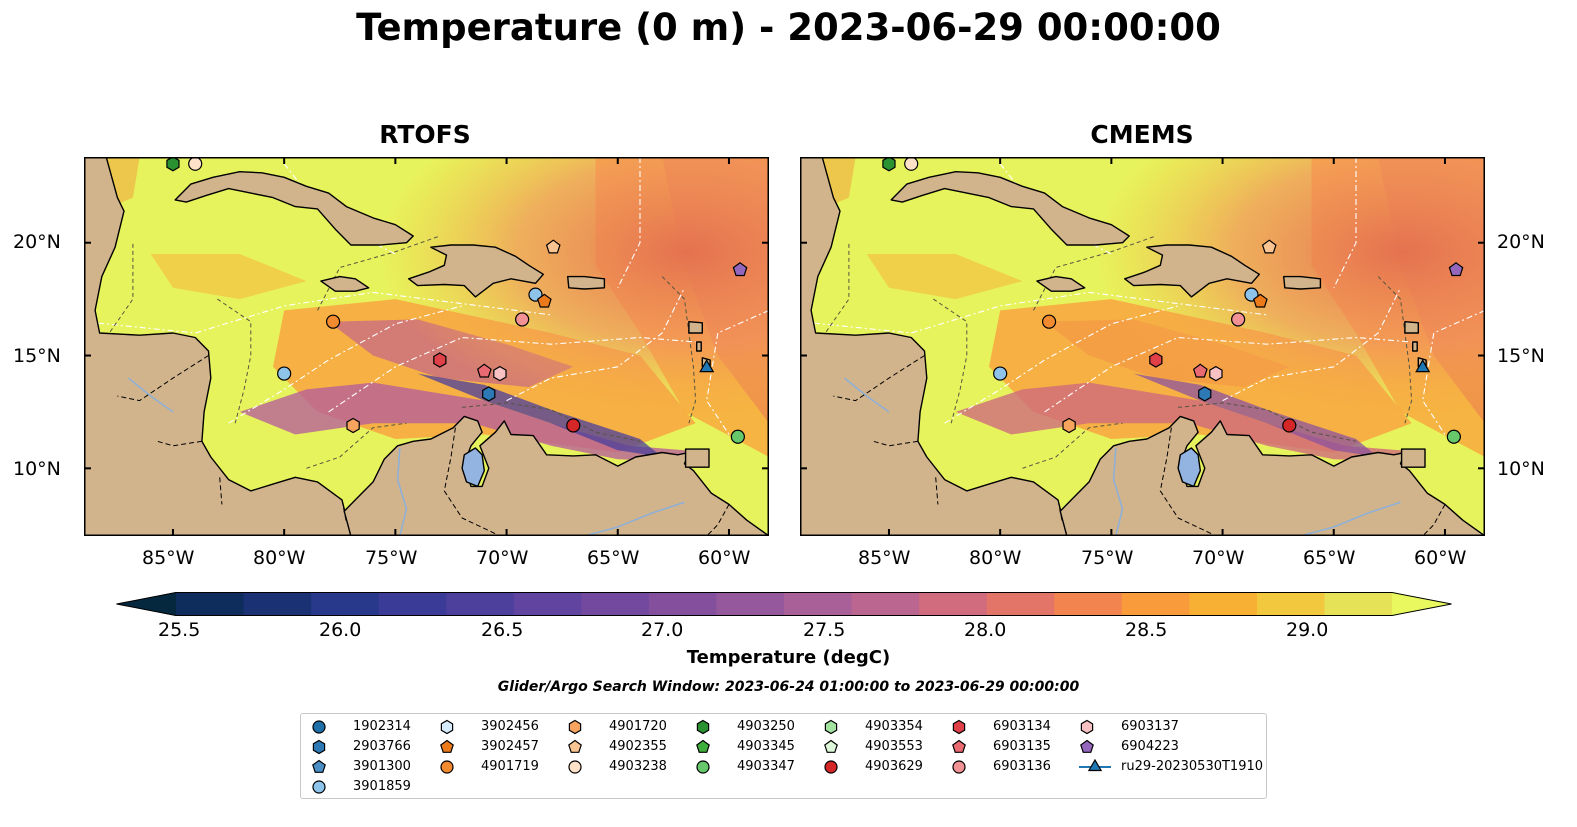 The image size is (1577, 827). Describe the element at coordinates (1022, 726) in the screenshot. I see `legend-label: 6903134` at that location.